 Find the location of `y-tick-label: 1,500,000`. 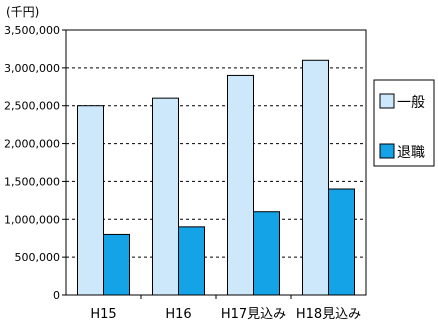

y-tick-label: 1,500,000 is located at coordinates (32, 181).